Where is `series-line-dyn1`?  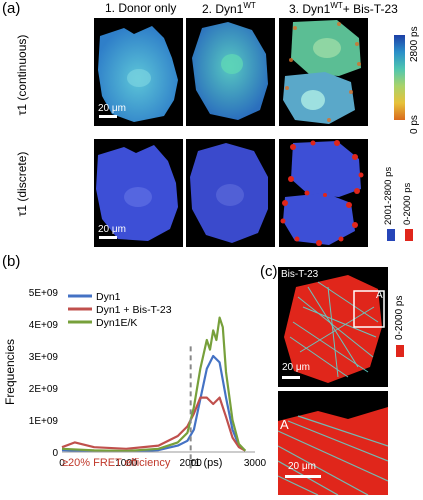 series-line-dyn1 is located at coordinates (153, 403).